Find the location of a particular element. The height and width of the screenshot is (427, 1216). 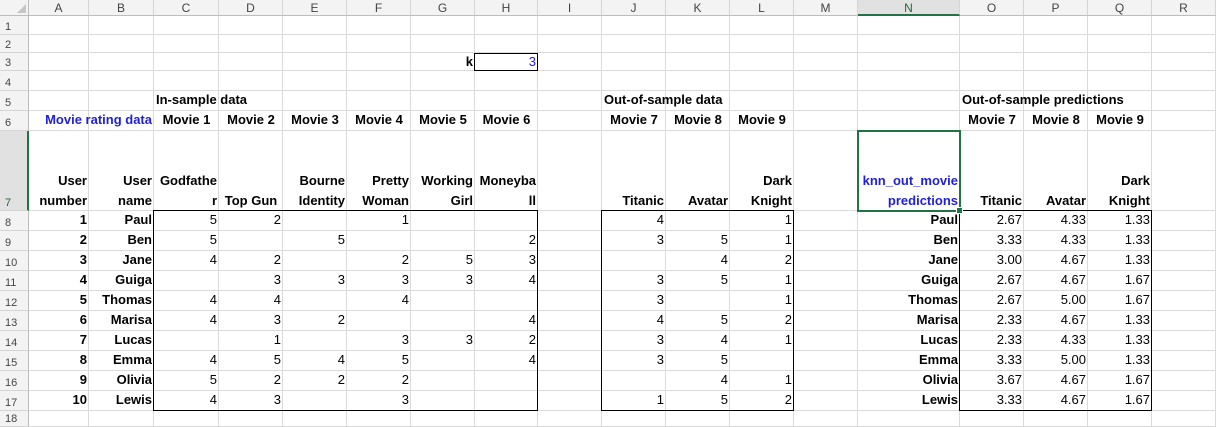

pred-user-name: Olivia is located at coordinates (940, 379).